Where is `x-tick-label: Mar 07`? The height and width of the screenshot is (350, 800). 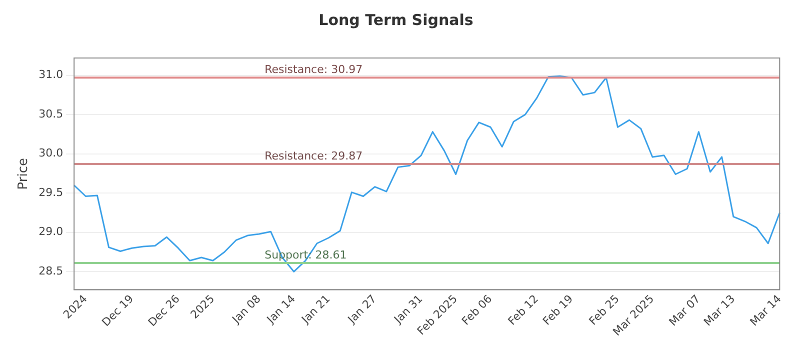
x-tick-label: Mar 07 is located at coordinates (684, 310).